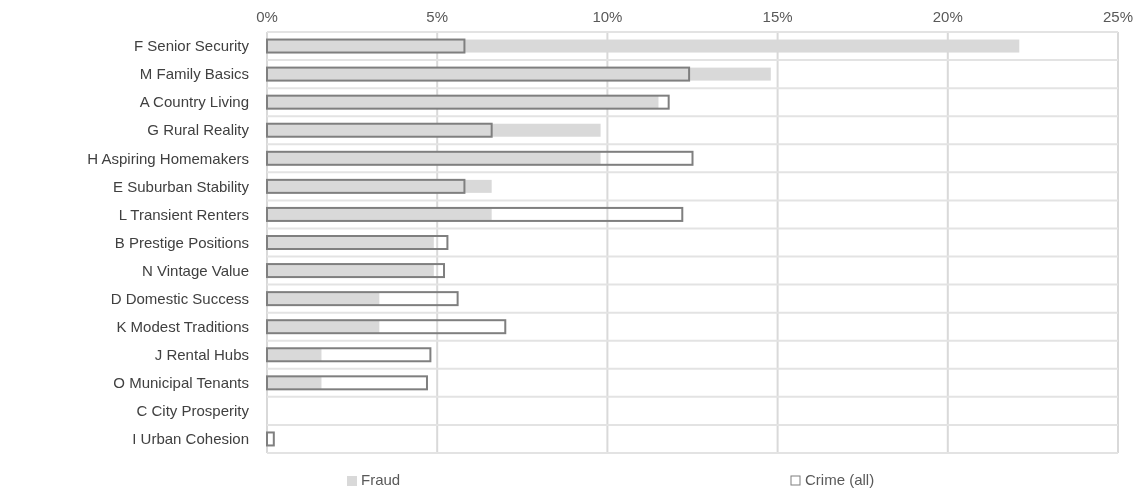 Image resolution: width=1134 pixels, height=497 pixels. I want to click on y-tick-label: K Modest Traditions, so click(182, 326).